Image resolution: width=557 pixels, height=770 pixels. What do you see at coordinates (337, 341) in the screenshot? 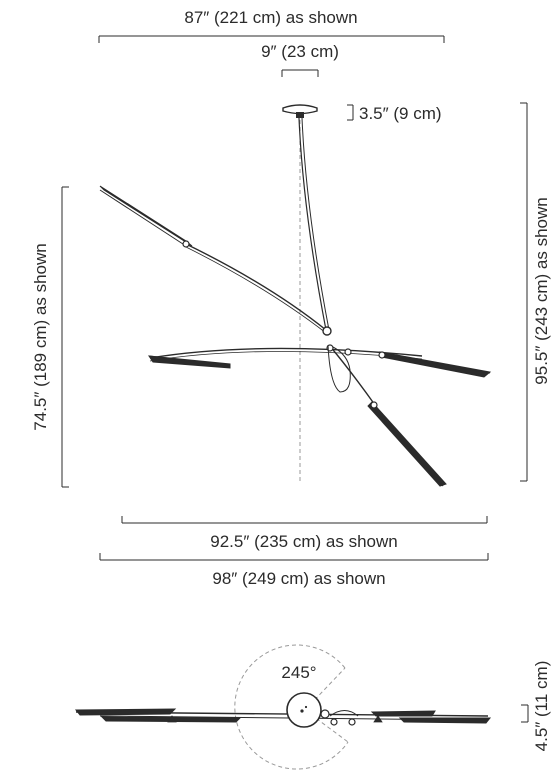
I see `hub-joint` at bounding box center [337, 341].